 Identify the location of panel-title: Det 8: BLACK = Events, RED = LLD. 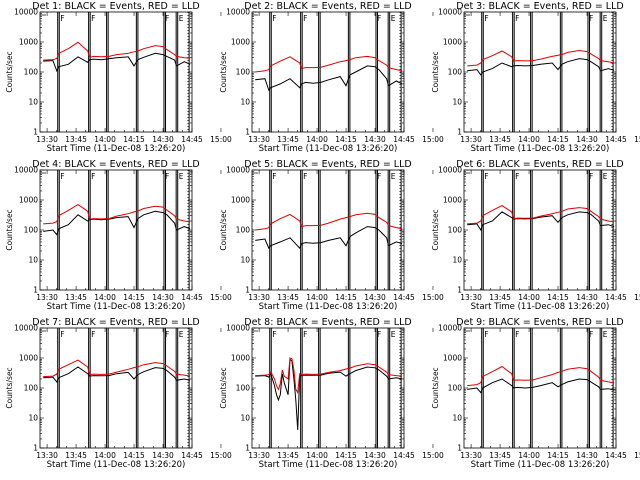
(327, 322).